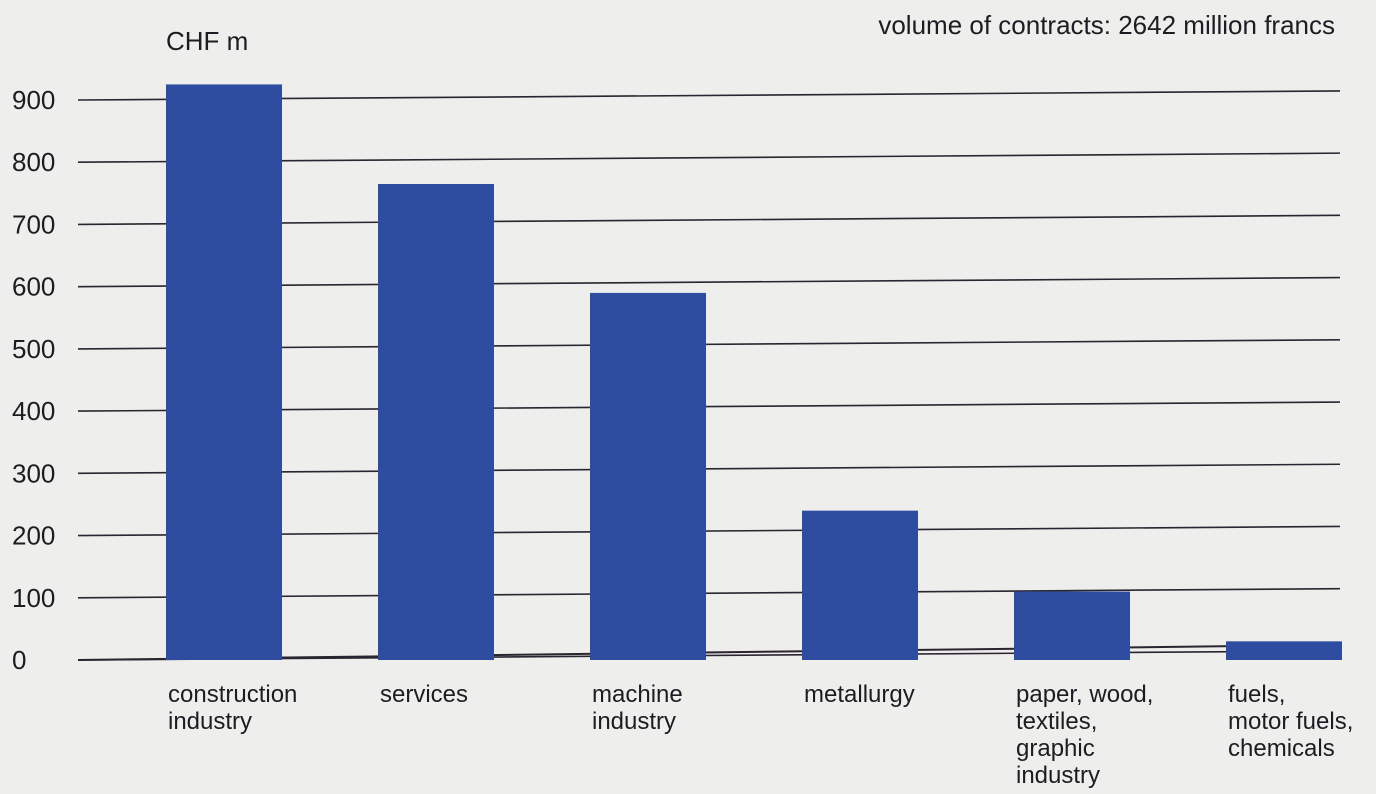  What do you see at coordinates (19, 660) in the screenshot?
I see `y-tick-label-0: 0` at bounding box center [19, 660].